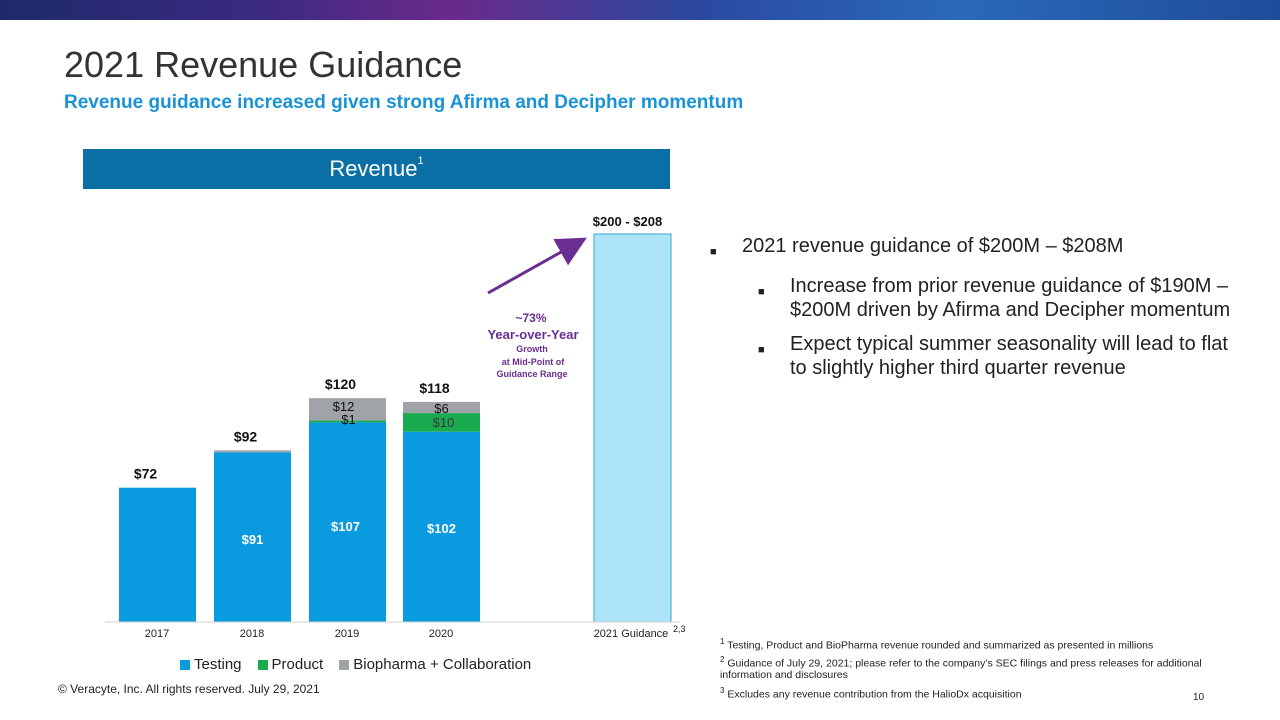  What do you see at coordinates (218, 664) in the screenshot?
I see `legend-label-testing: Testing` at bounding box center [218, 664].